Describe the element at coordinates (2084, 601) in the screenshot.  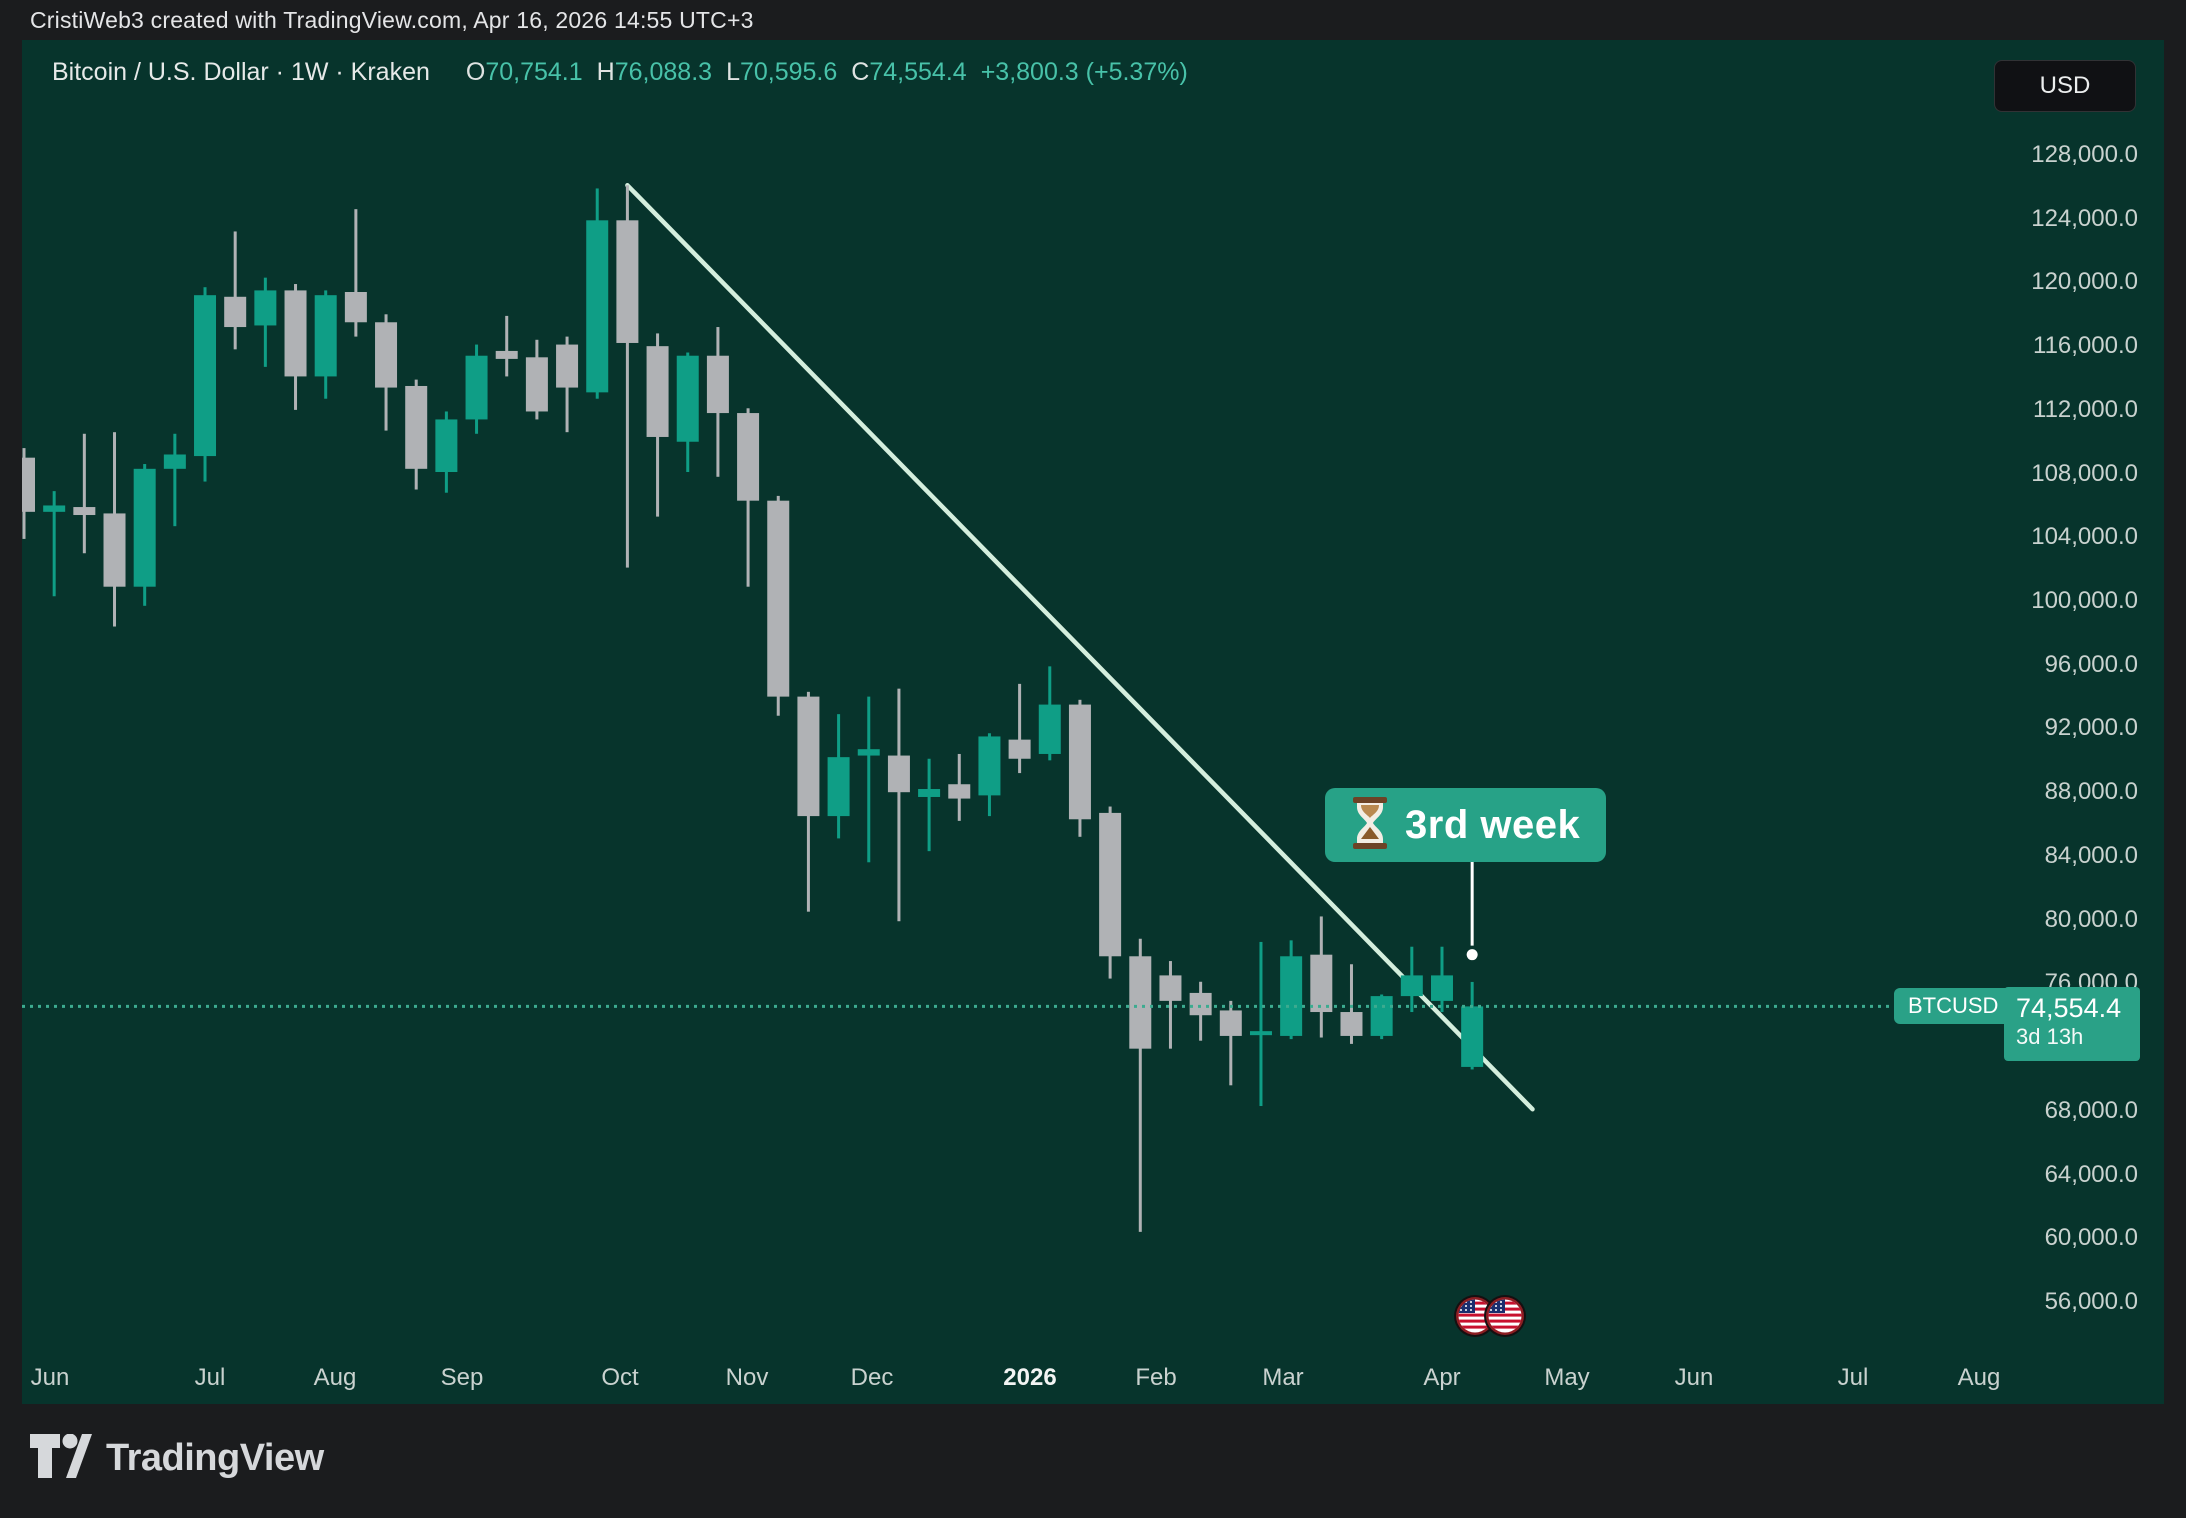
I see `price-tick-label: 100,000.0` at that location.